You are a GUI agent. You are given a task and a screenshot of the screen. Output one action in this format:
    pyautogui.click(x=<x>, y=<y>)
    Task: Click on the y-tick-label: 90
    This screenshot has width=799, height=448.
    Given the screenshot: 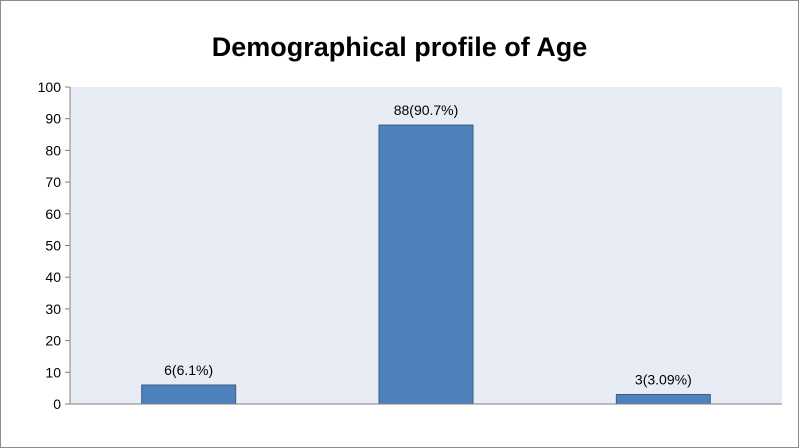 What is the action you would take?
    pyautogui.click(x=53, y=119)
    